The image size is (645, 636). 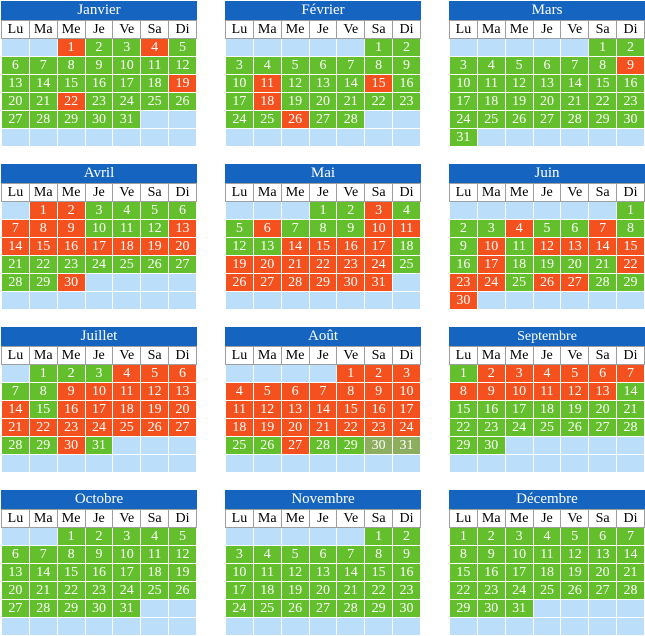 What do you see at coordinates (99, 210) in the screenshot?
I see `day-cell: 3` at bounding box center [99, 210].